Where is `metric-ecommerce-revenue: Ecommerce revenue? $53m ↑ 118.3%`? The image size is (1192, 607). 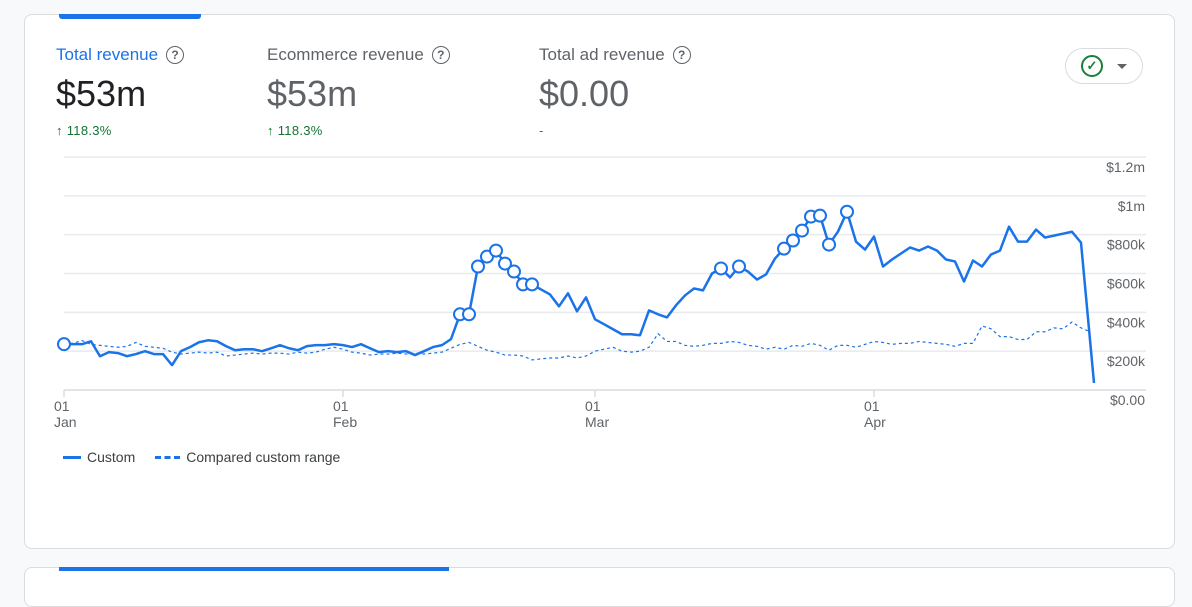 metric-ecommerce-revenue: Ecommerce revenue? $53m ↑ 118.3% is located at coordinates (358, 90).